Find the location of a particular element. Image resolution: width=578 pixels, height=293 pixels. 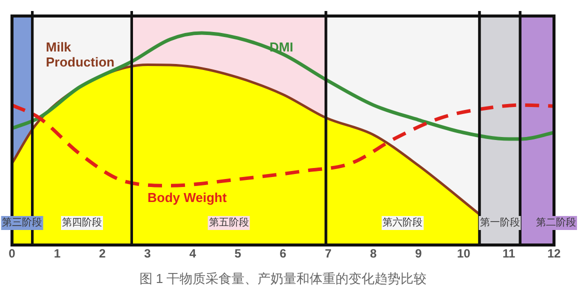

x-tick-label: 2 is located at coordinates (102, 253).